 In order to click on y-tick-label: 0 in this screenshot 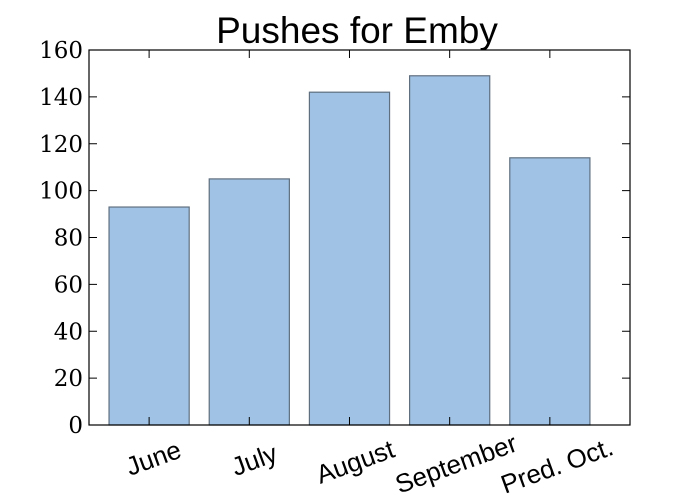, I will do `click(75, 426)`.